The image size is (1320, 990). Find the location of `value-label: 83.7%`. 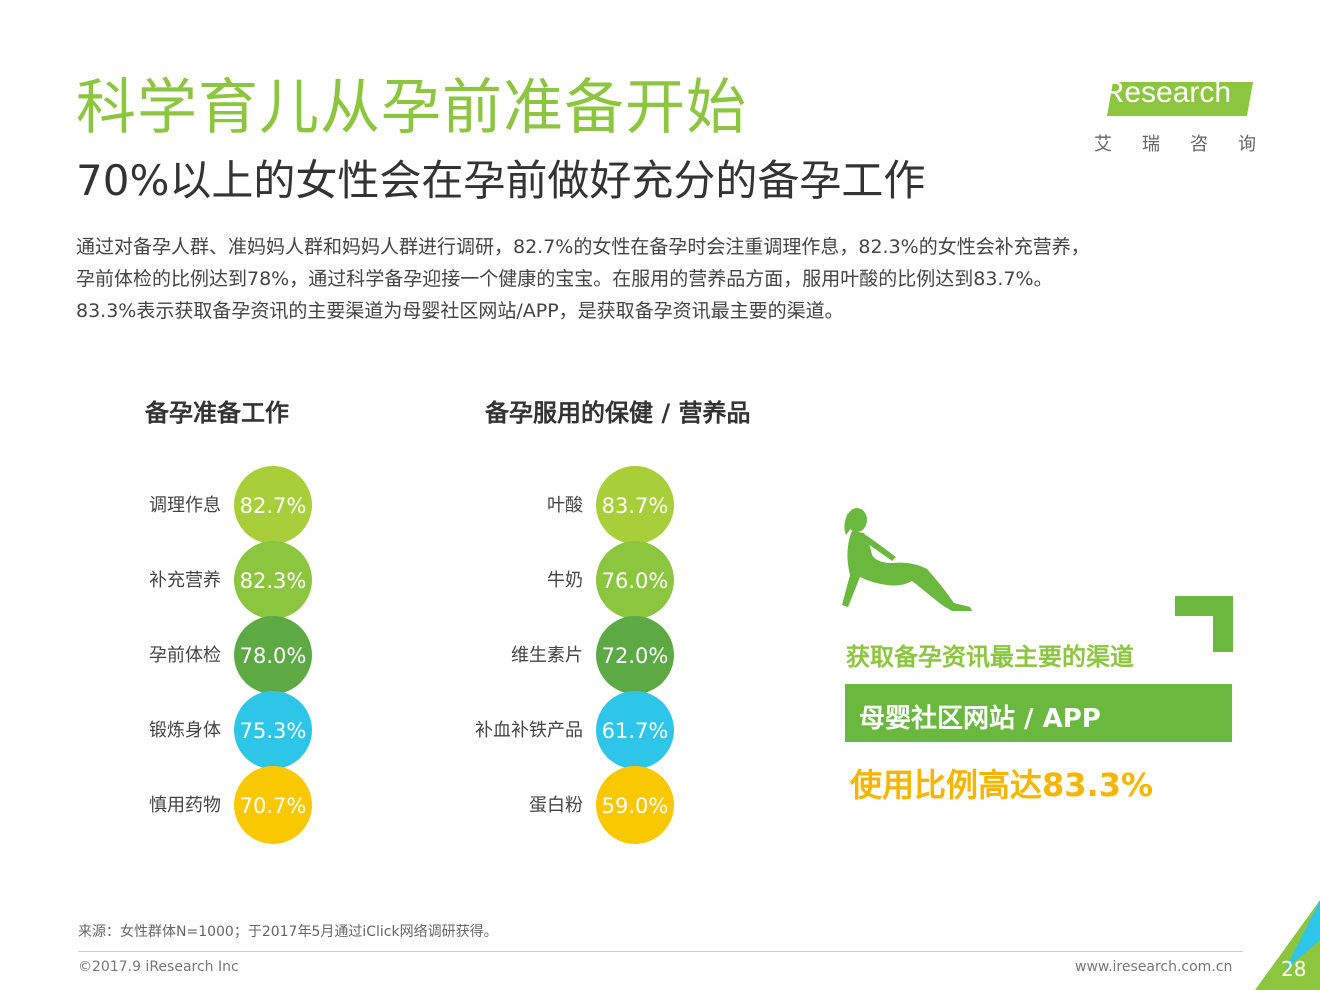

value-label: 83.7% is located at coordinates (635, 506).